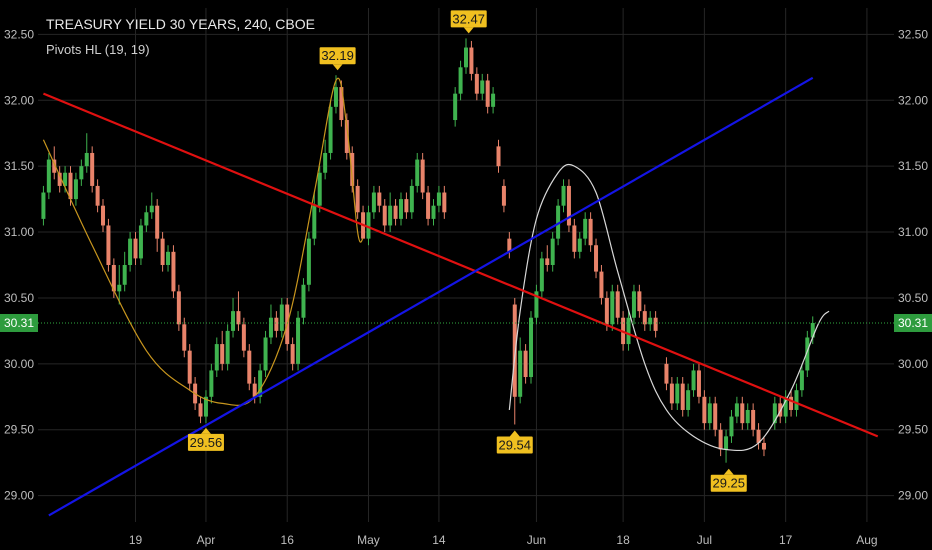  Describe the element at coordinates (913, 364) in the screenshot. I see `y-tick-label-right: 30.00` at that location.